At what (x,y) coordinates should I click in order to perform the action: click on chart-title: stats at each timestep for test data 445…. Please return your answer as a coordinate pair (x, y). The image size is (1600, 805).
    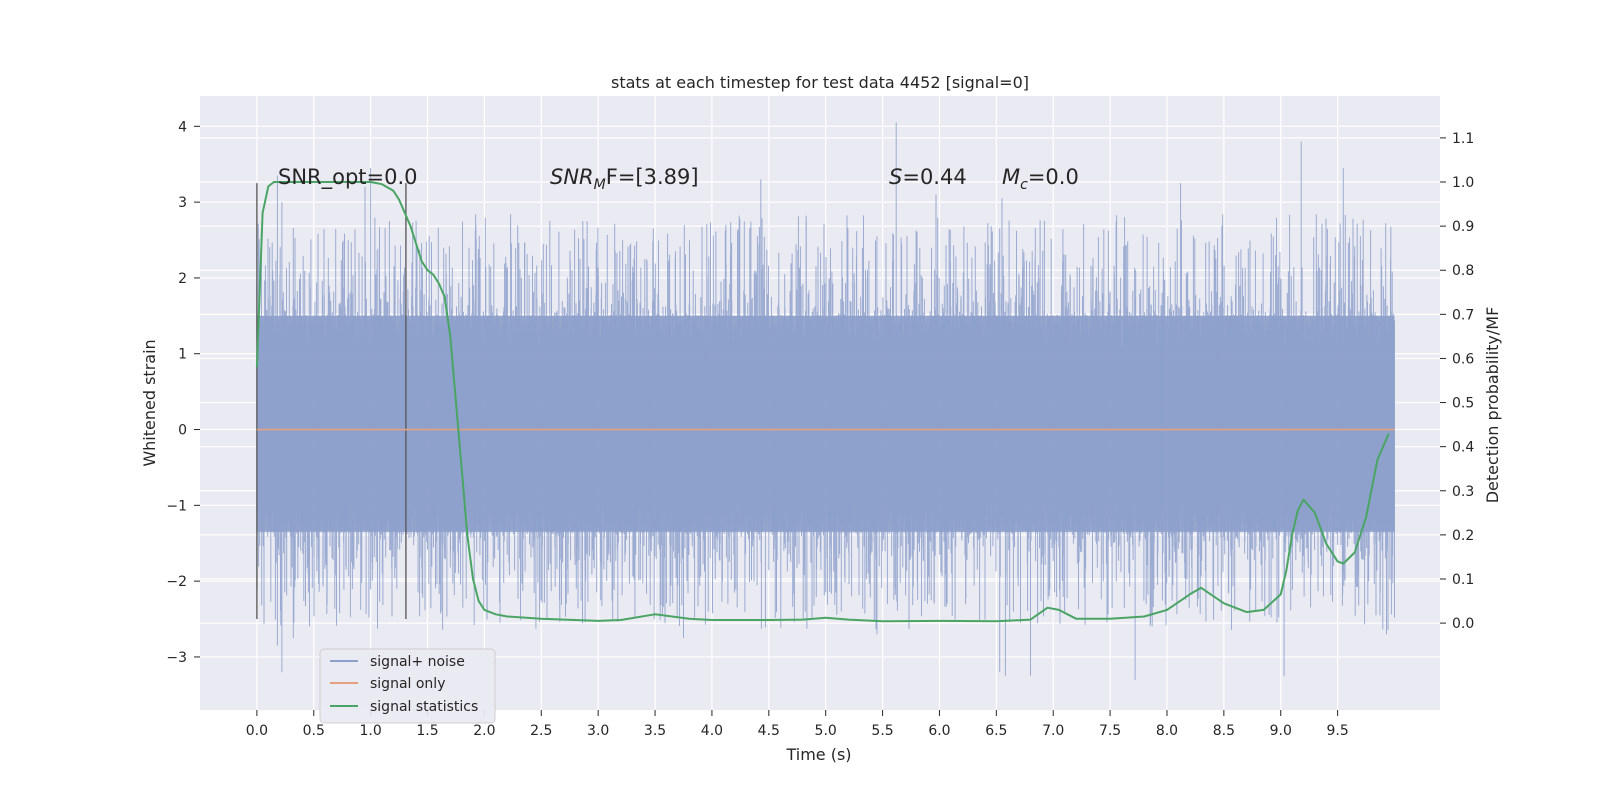
    Looking at the image, I should click on (820, 82).